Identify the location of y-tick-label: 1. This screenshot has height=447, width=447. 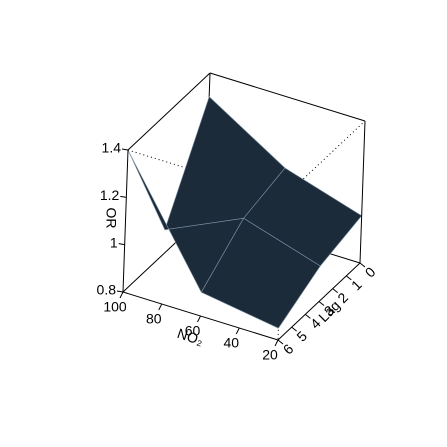
(356, 284).